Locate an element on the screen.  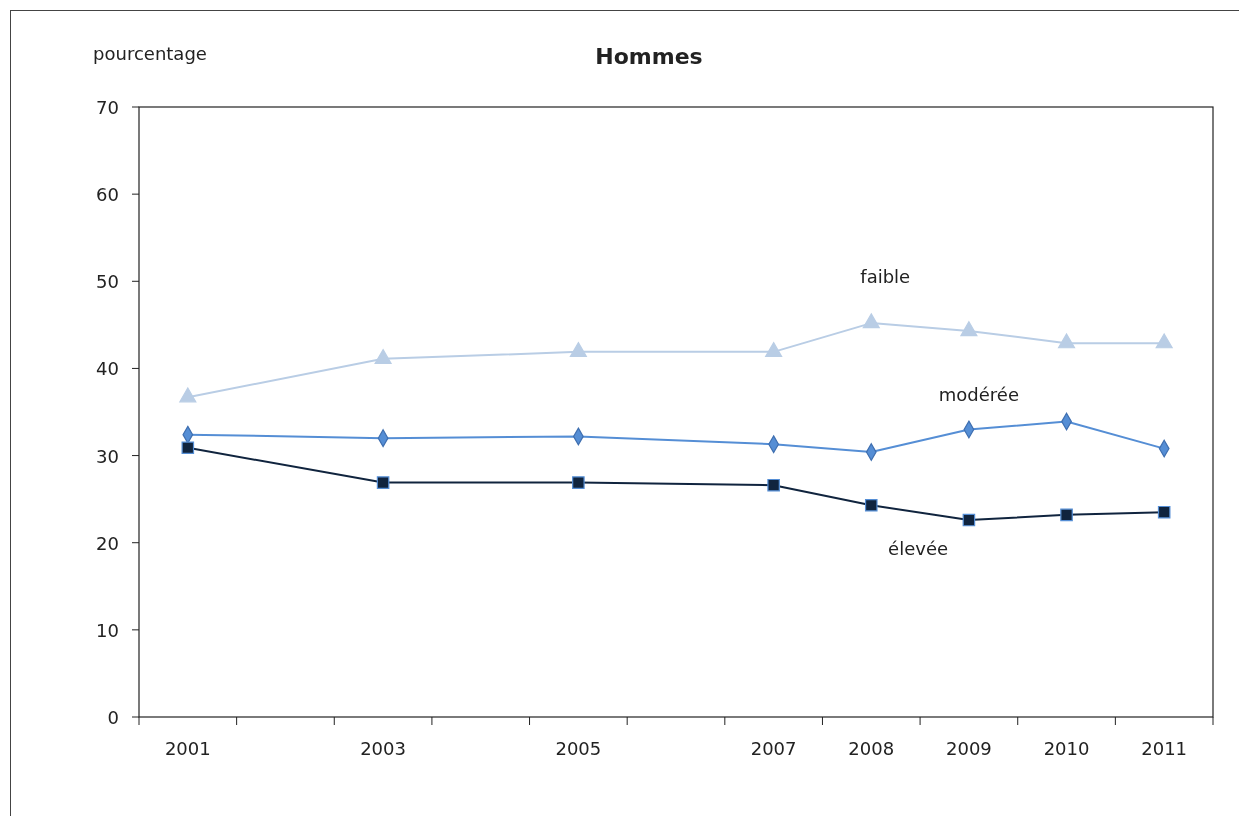
series-label: faible is located at coordinates (885, 277).